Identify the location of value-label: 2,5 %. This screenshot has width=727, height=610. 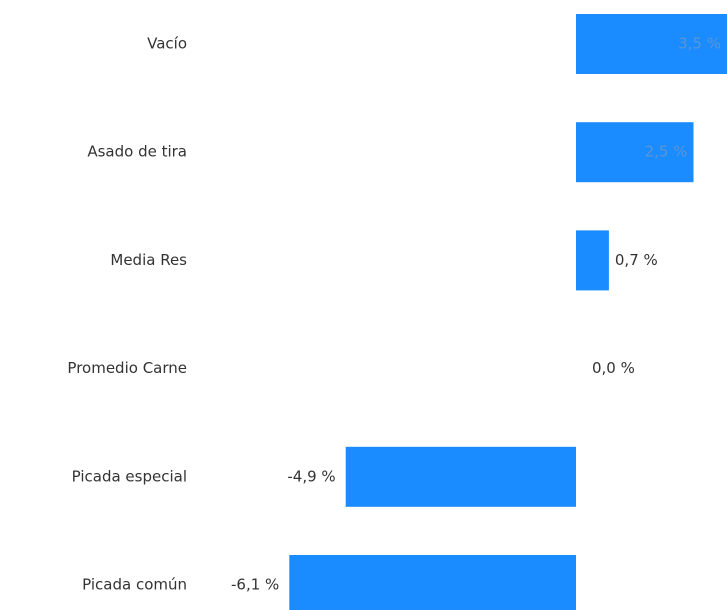
(666, 152).